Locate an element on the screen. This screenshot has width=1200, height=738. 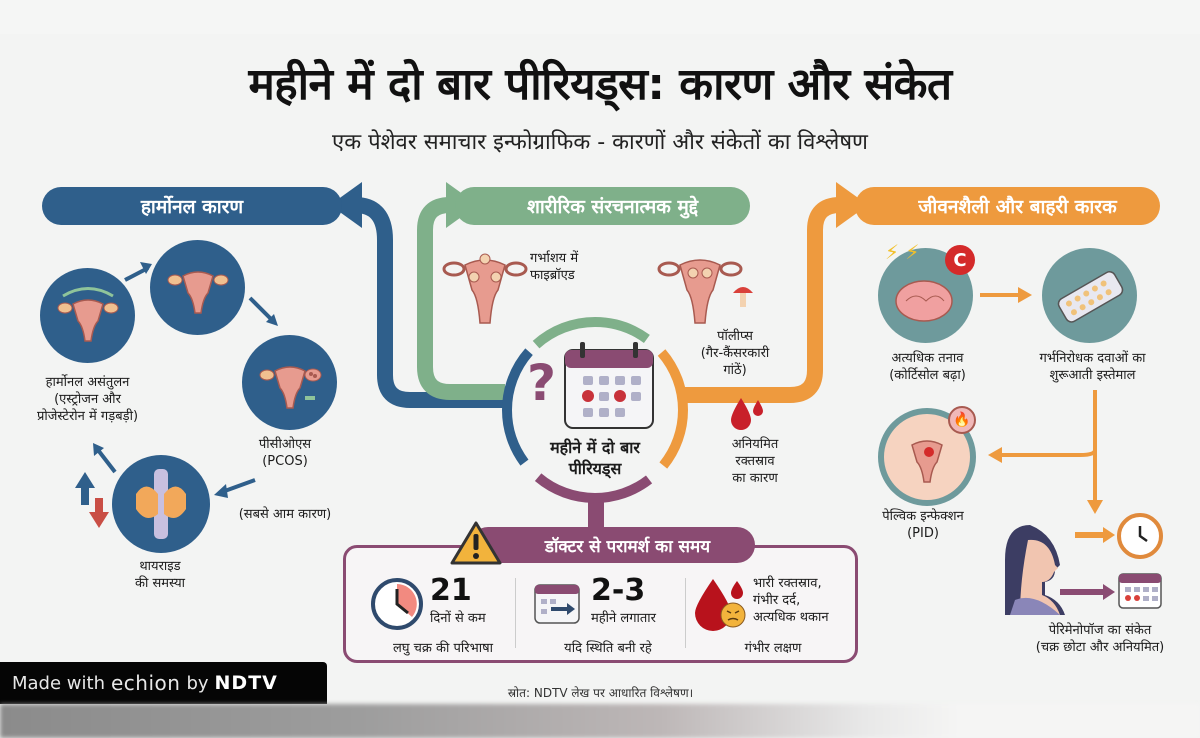
uterus-icon is located at coordinates (197, 287).